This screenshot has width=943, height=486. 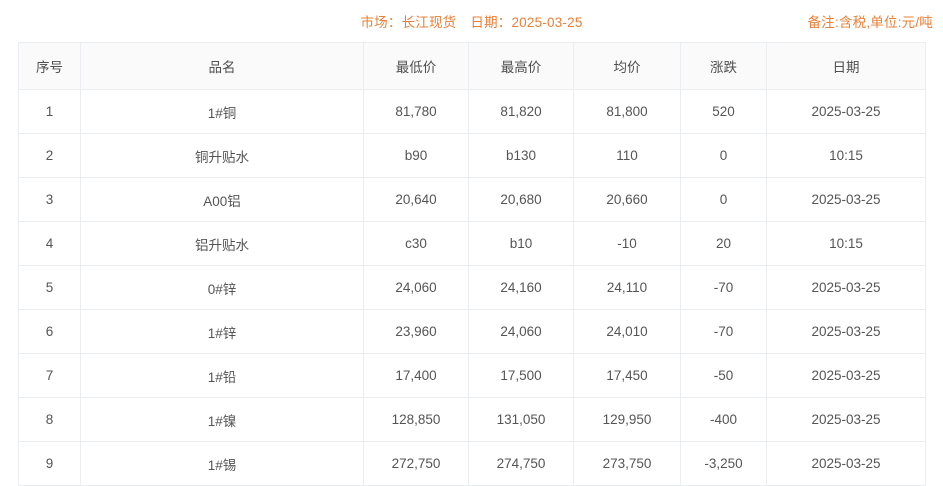 I want to click on cell-avg: 273,750, so click(x=627, y=463).